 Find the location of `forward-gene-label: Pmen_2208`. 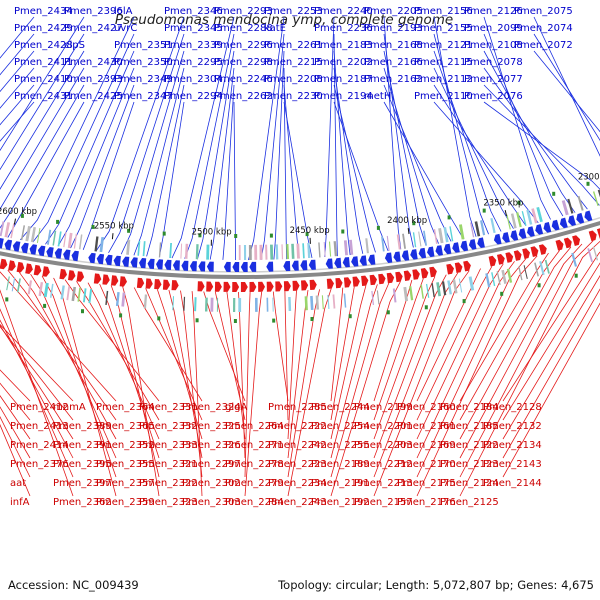

forward-gene-label: Pmen_2208 is located at coordinates (293, 79).